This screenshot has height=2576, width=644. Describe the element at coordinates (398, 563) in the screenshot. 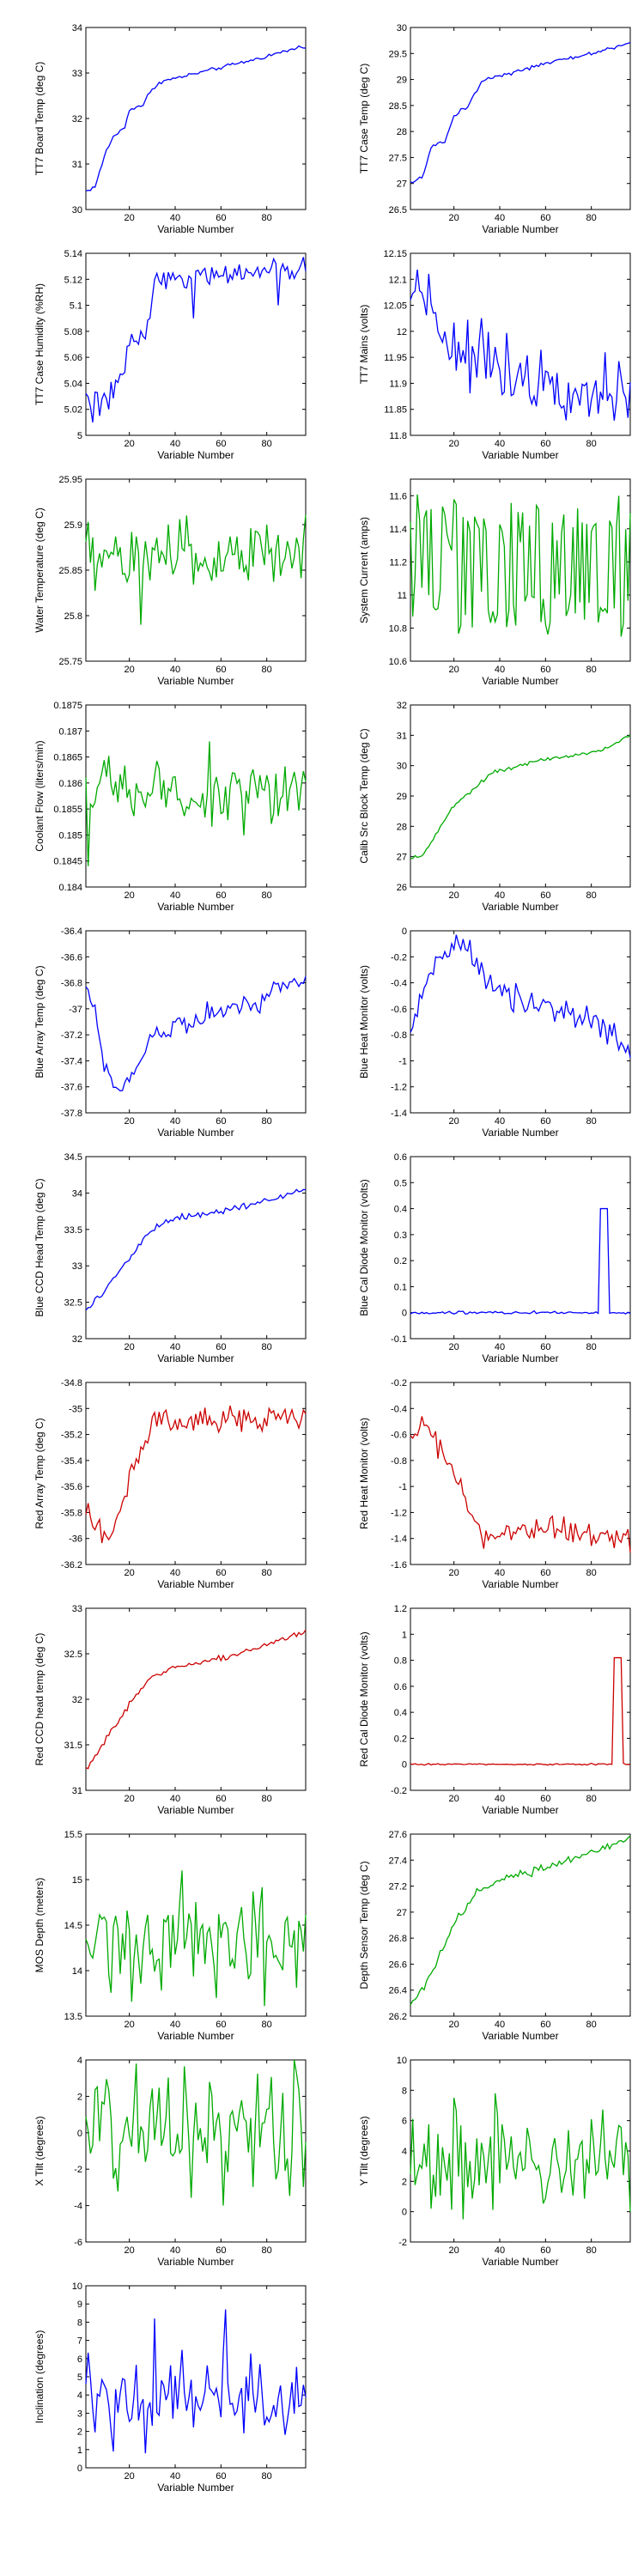

I see `y-tick-label: 11.2` at that location.